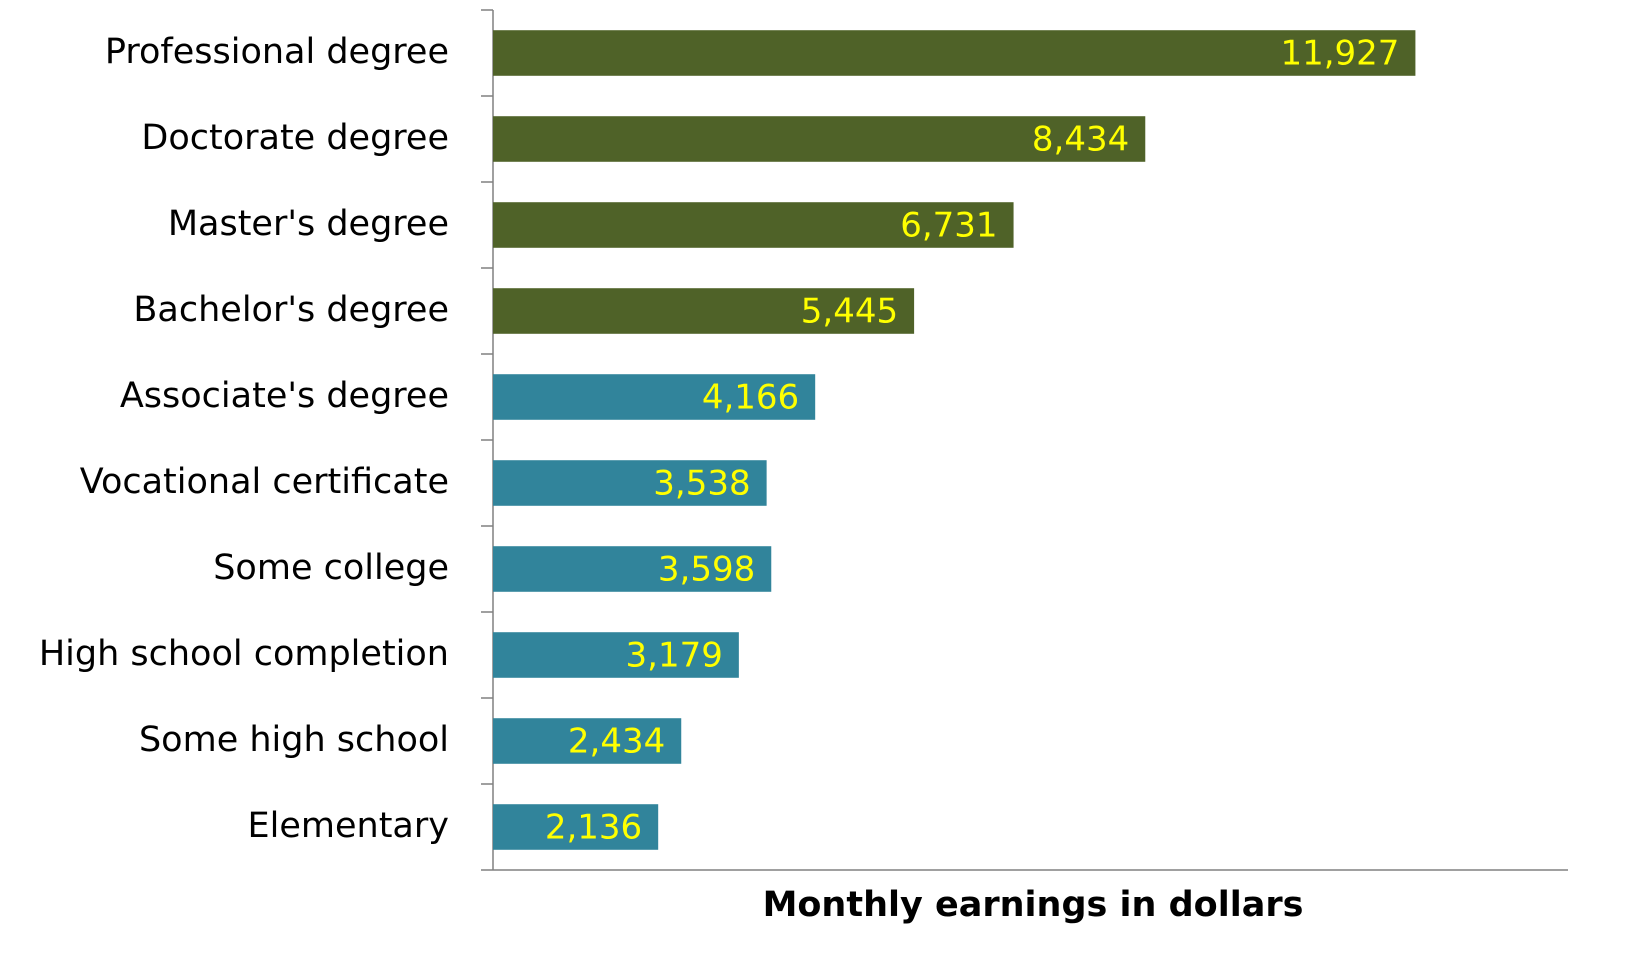 This screenshot has height=968, width=1639. I want to click on y-tick-label: Some college, so click(331, 568).